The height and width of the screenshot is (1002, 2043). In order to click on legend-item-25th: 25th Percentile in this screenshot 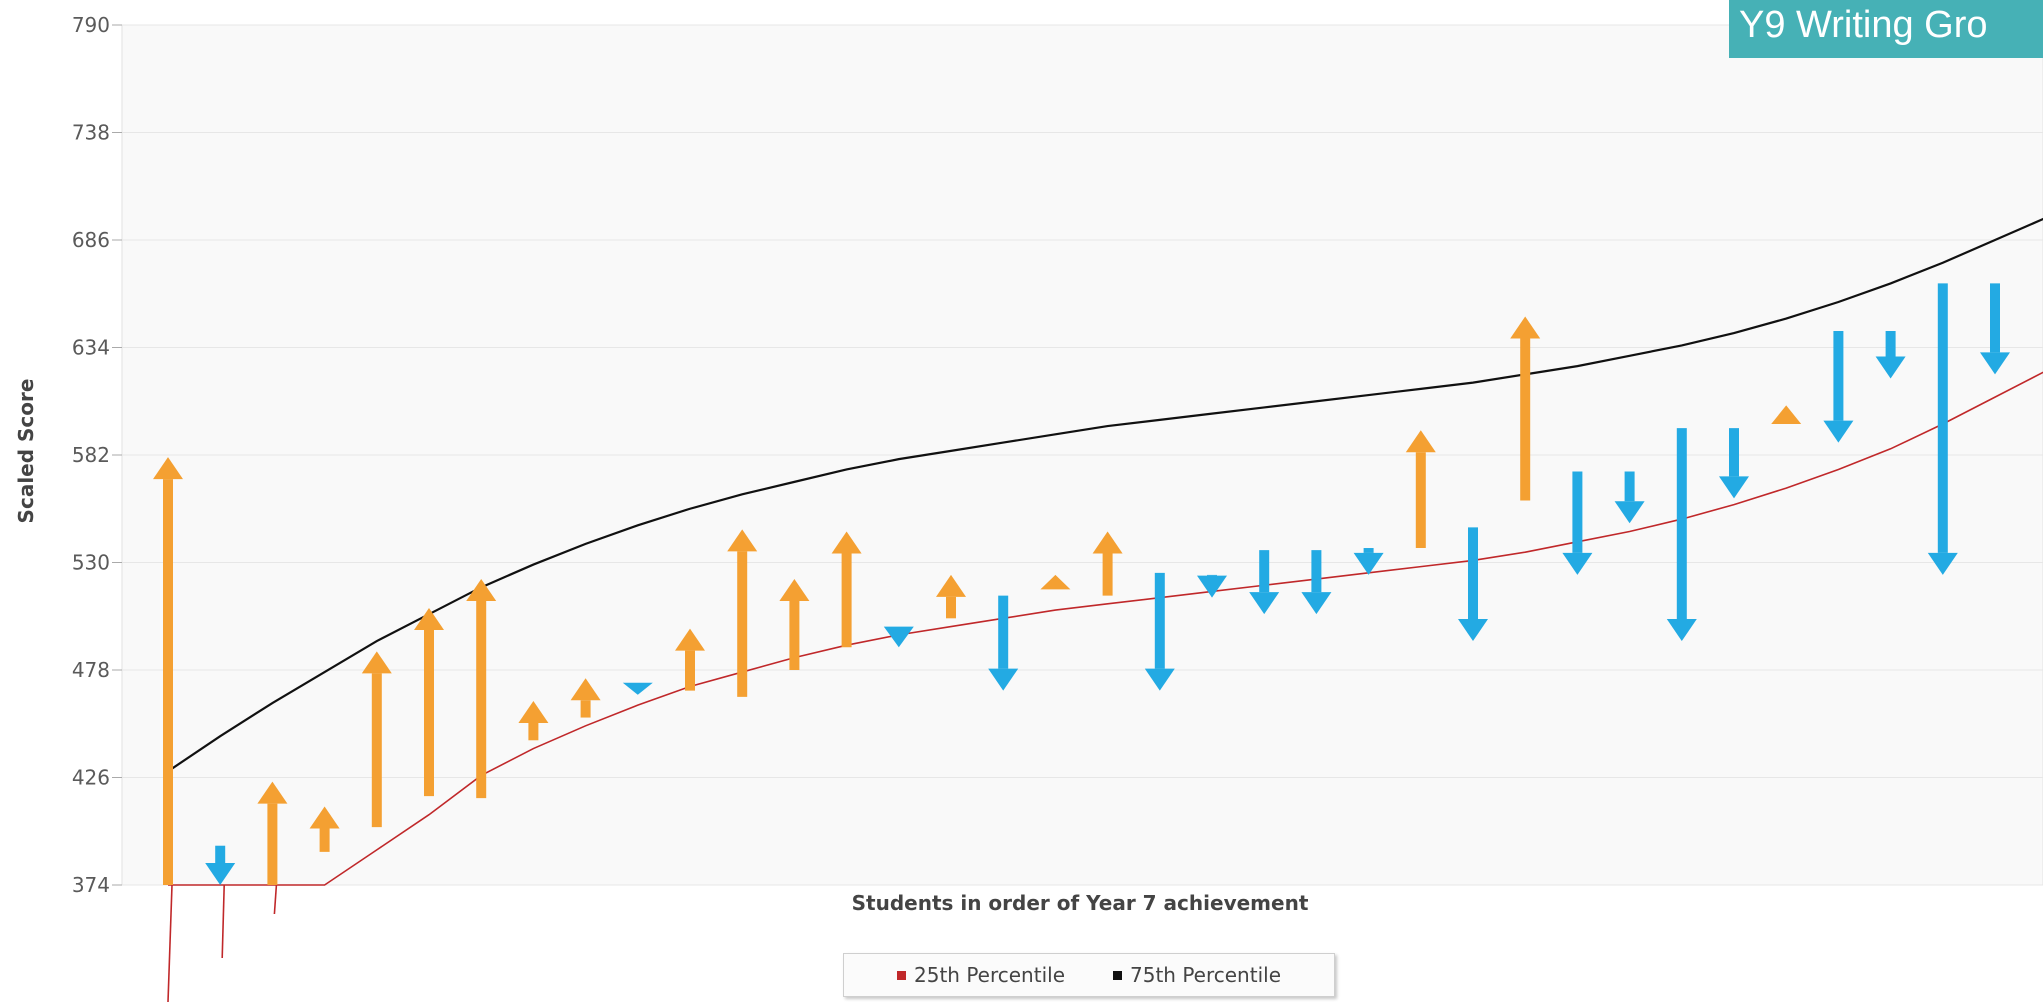, I will do `click(981, 975)`.